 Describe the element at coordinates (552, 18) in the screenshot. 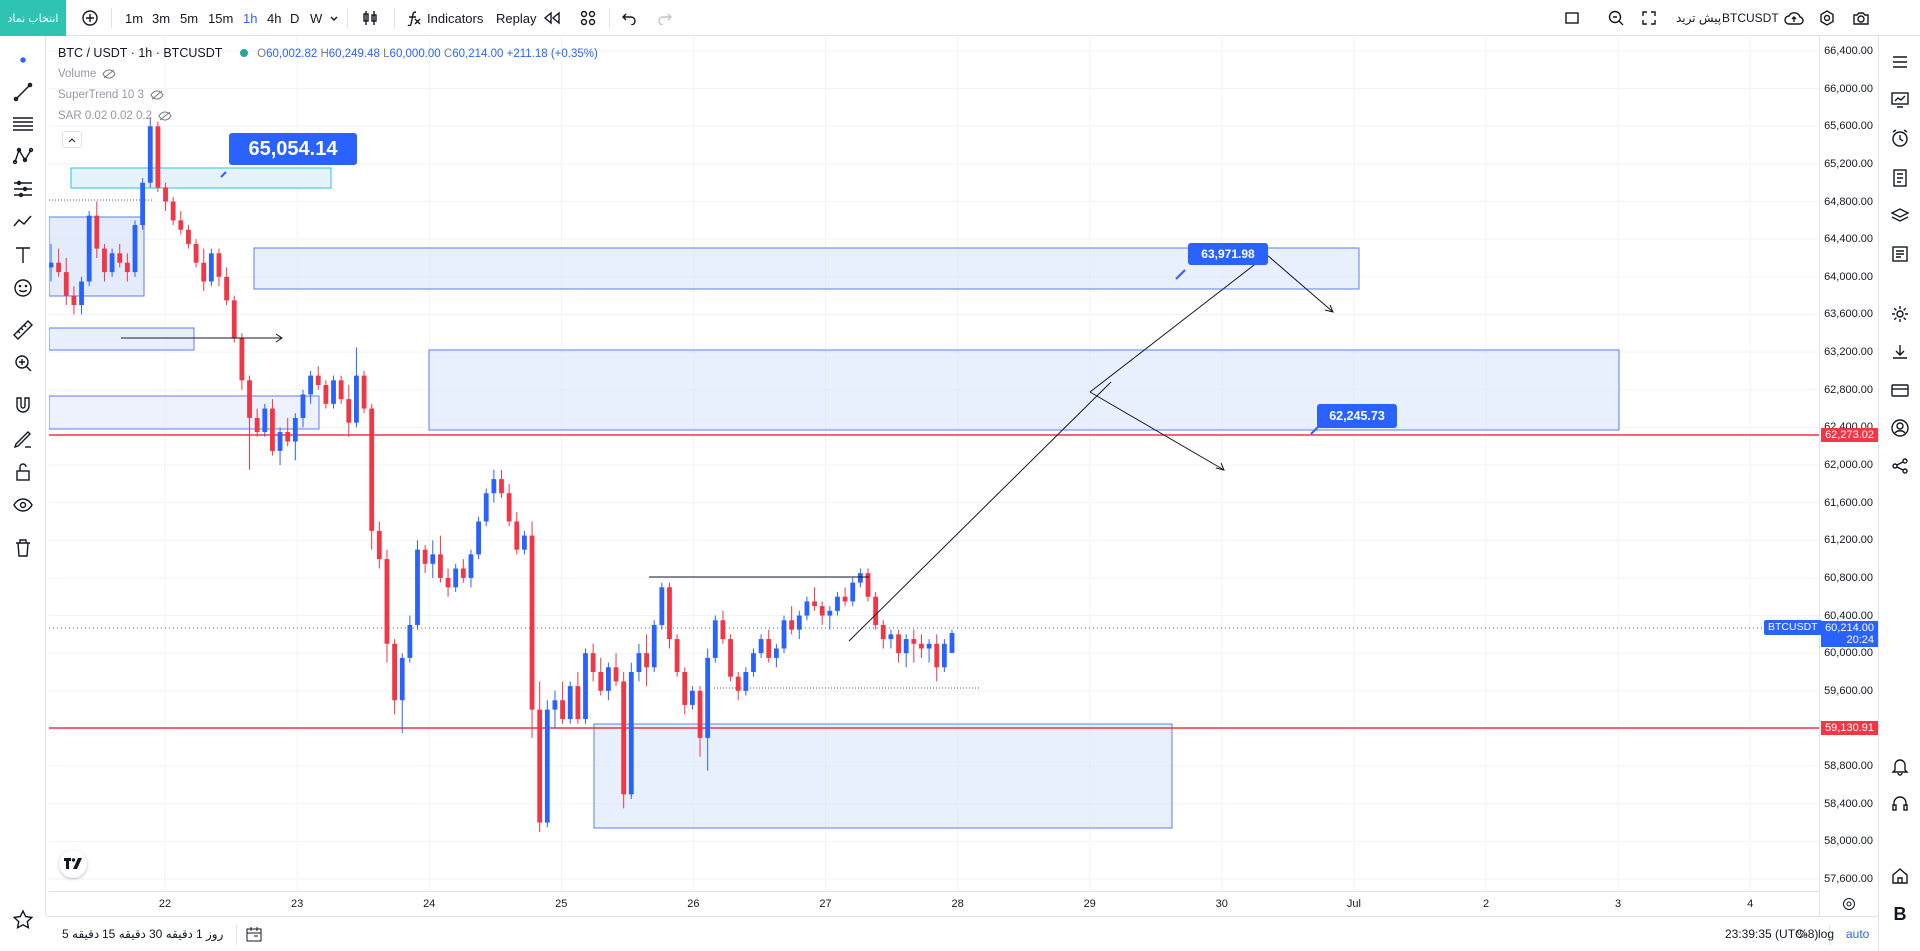

I see `replay-rewind-icon` at that location.